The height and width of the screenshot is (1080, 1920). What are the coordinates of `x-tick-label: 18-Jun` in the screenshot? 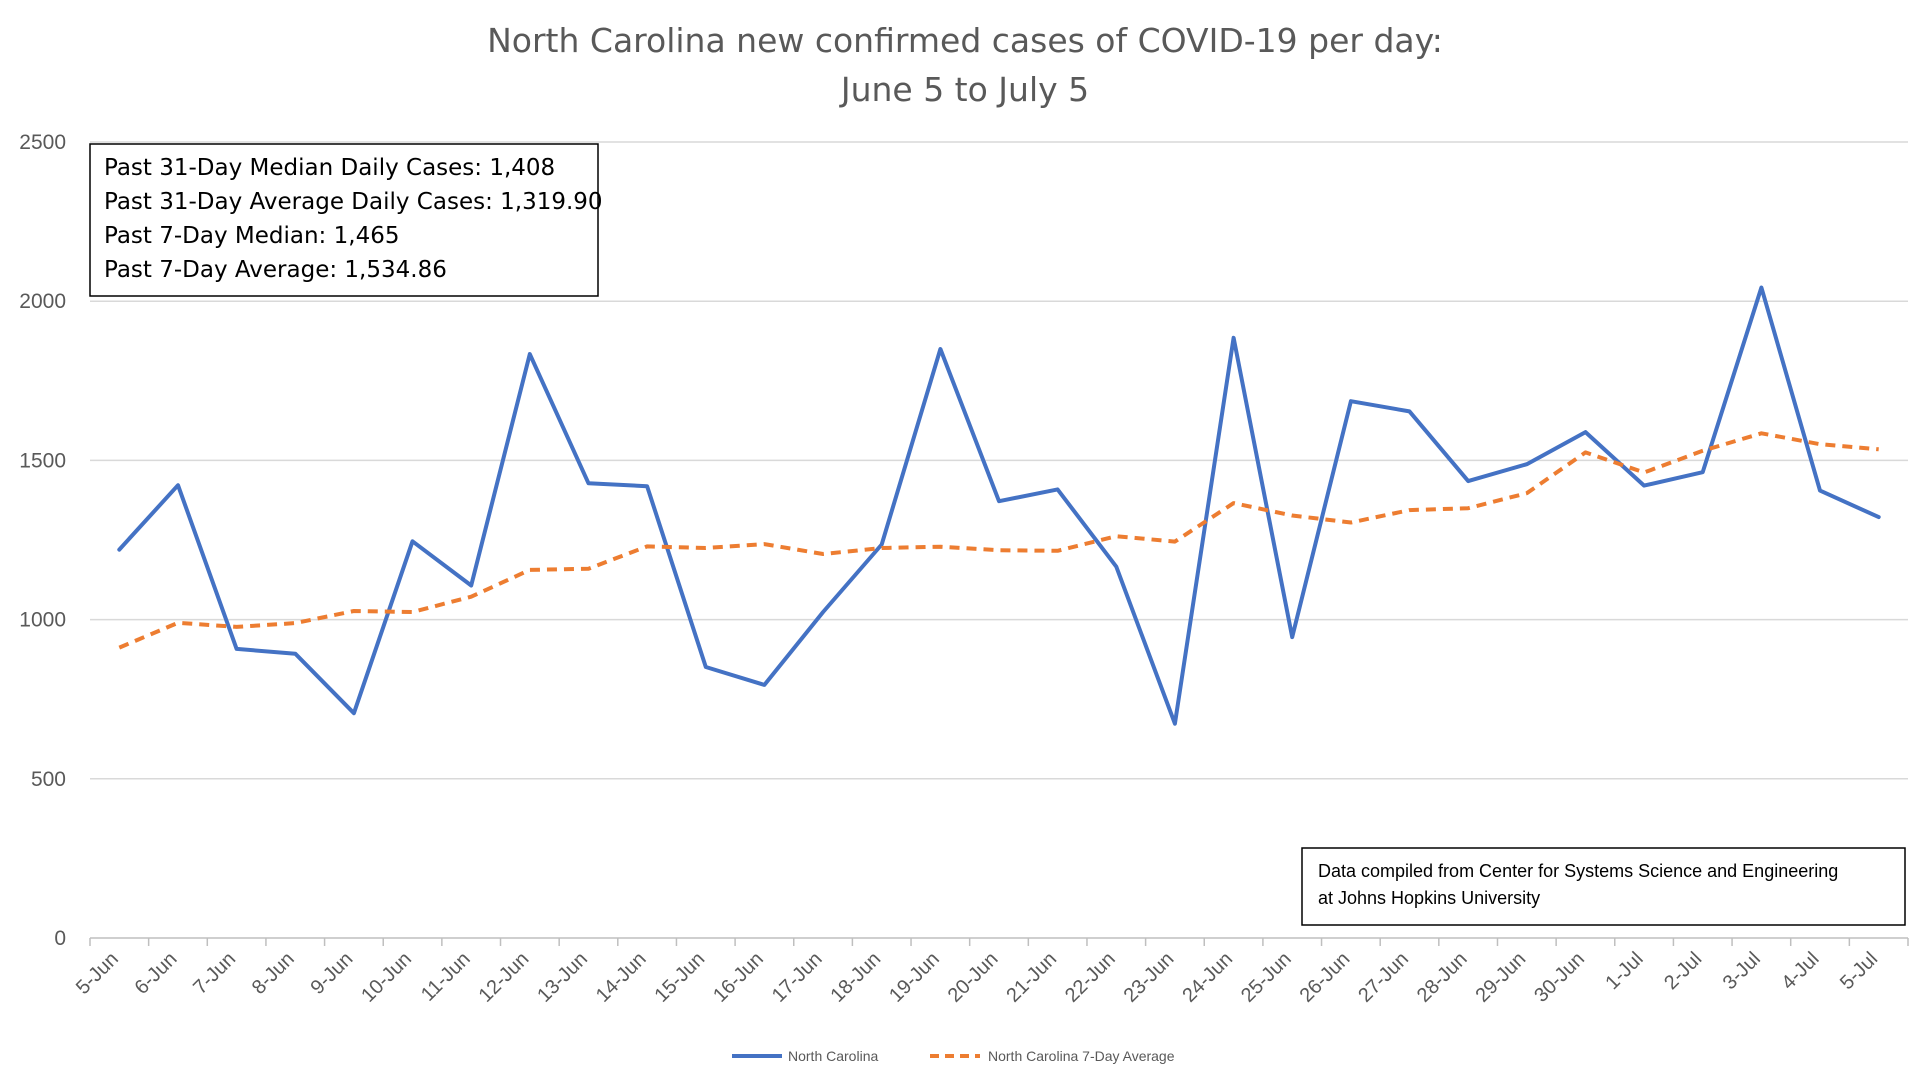 It's located at (855, 977).